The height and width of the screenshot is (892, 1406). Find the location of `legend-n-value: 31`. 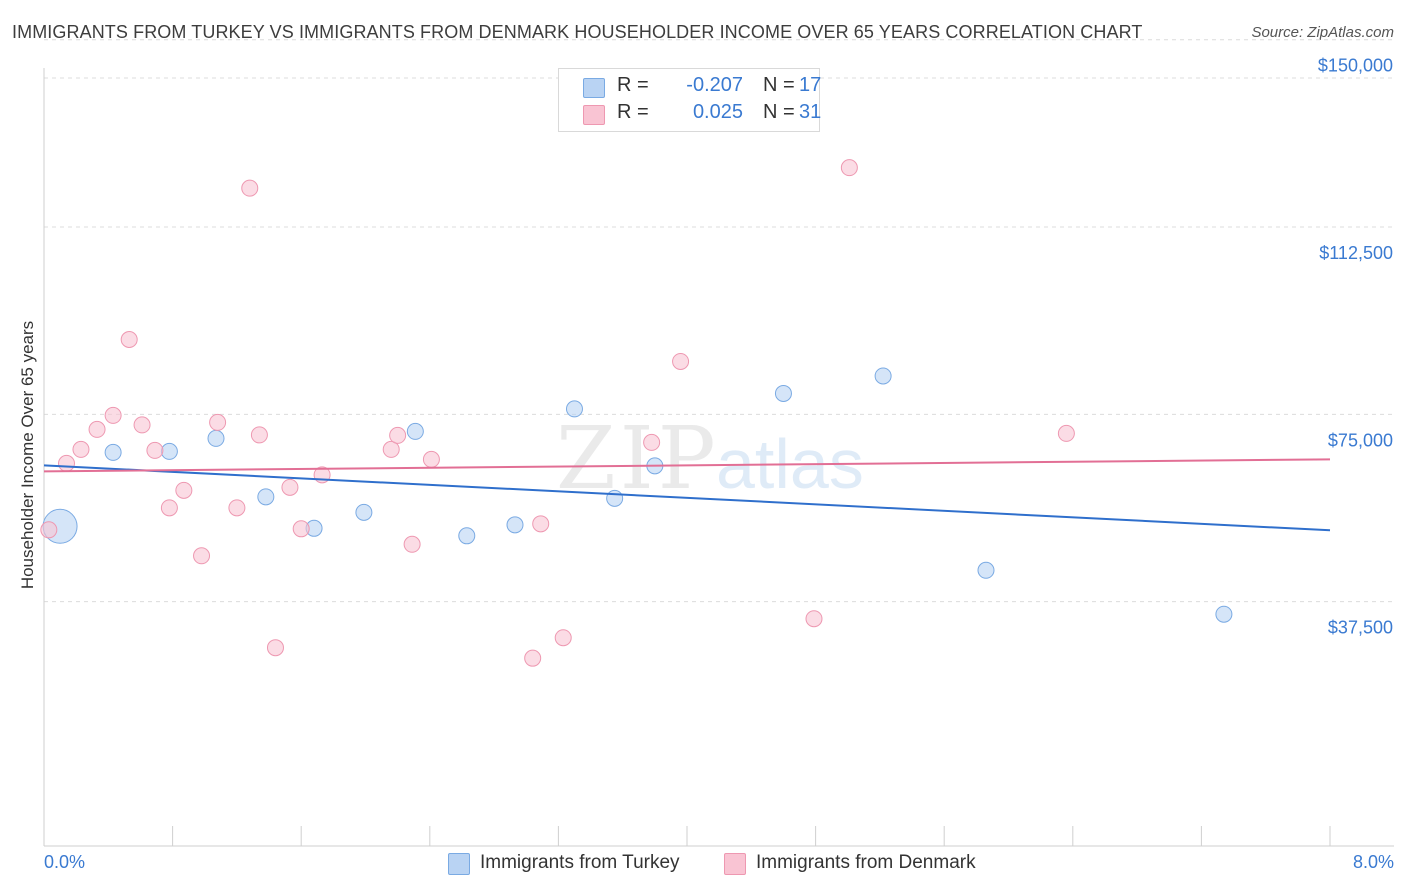

legend-n-value: 31 is located at coordinates (810, 112).